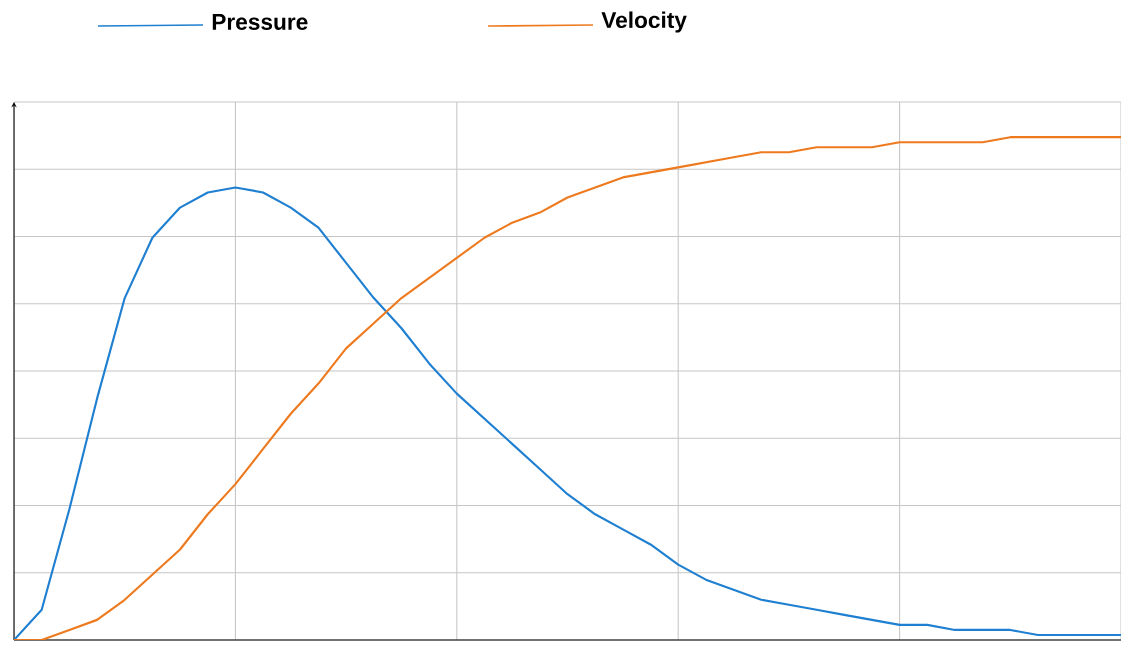 The width and height of the screenshot is (1121, 646). I want to click on legend-label: Velocity, so click(644, 22).